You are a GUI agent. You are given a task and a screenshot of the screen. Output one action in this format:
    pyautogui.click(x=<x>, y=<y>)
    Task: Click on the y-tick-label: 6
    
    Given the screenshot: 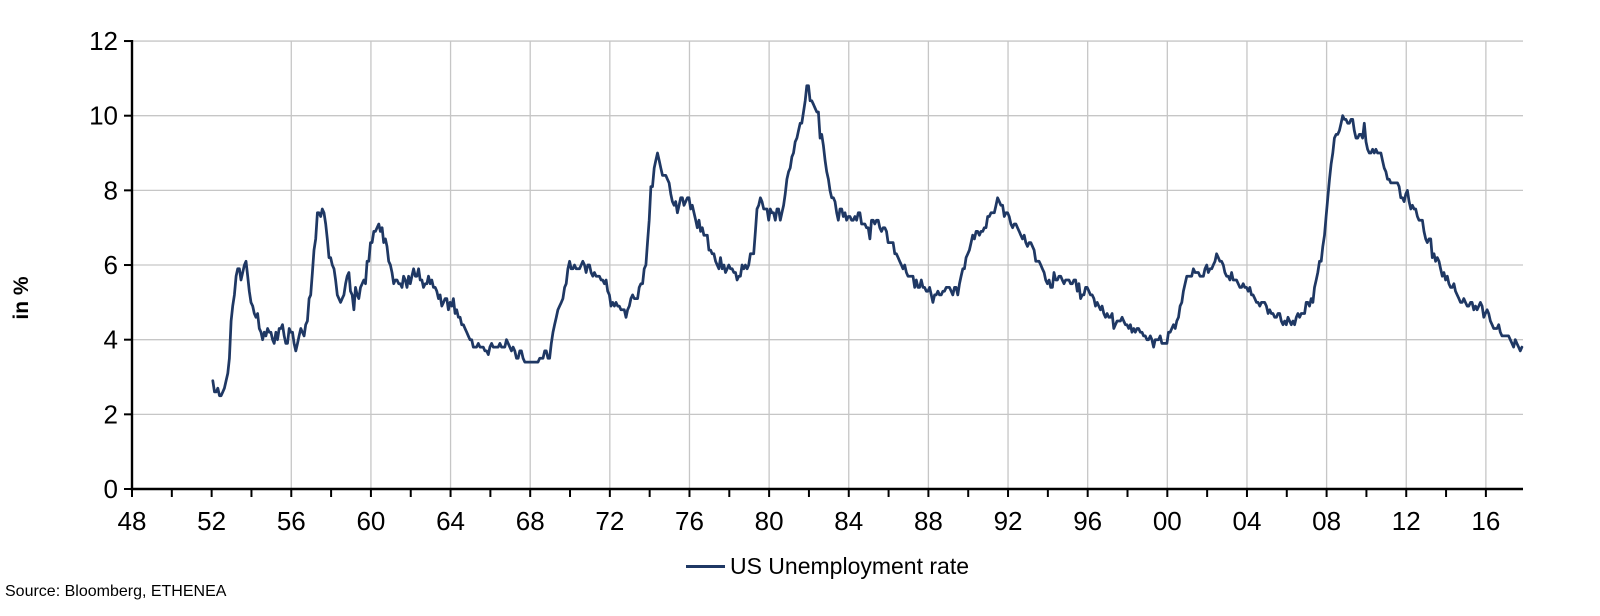 What is the action you would take?
    pyautogui.click(x=111, y=265)
    